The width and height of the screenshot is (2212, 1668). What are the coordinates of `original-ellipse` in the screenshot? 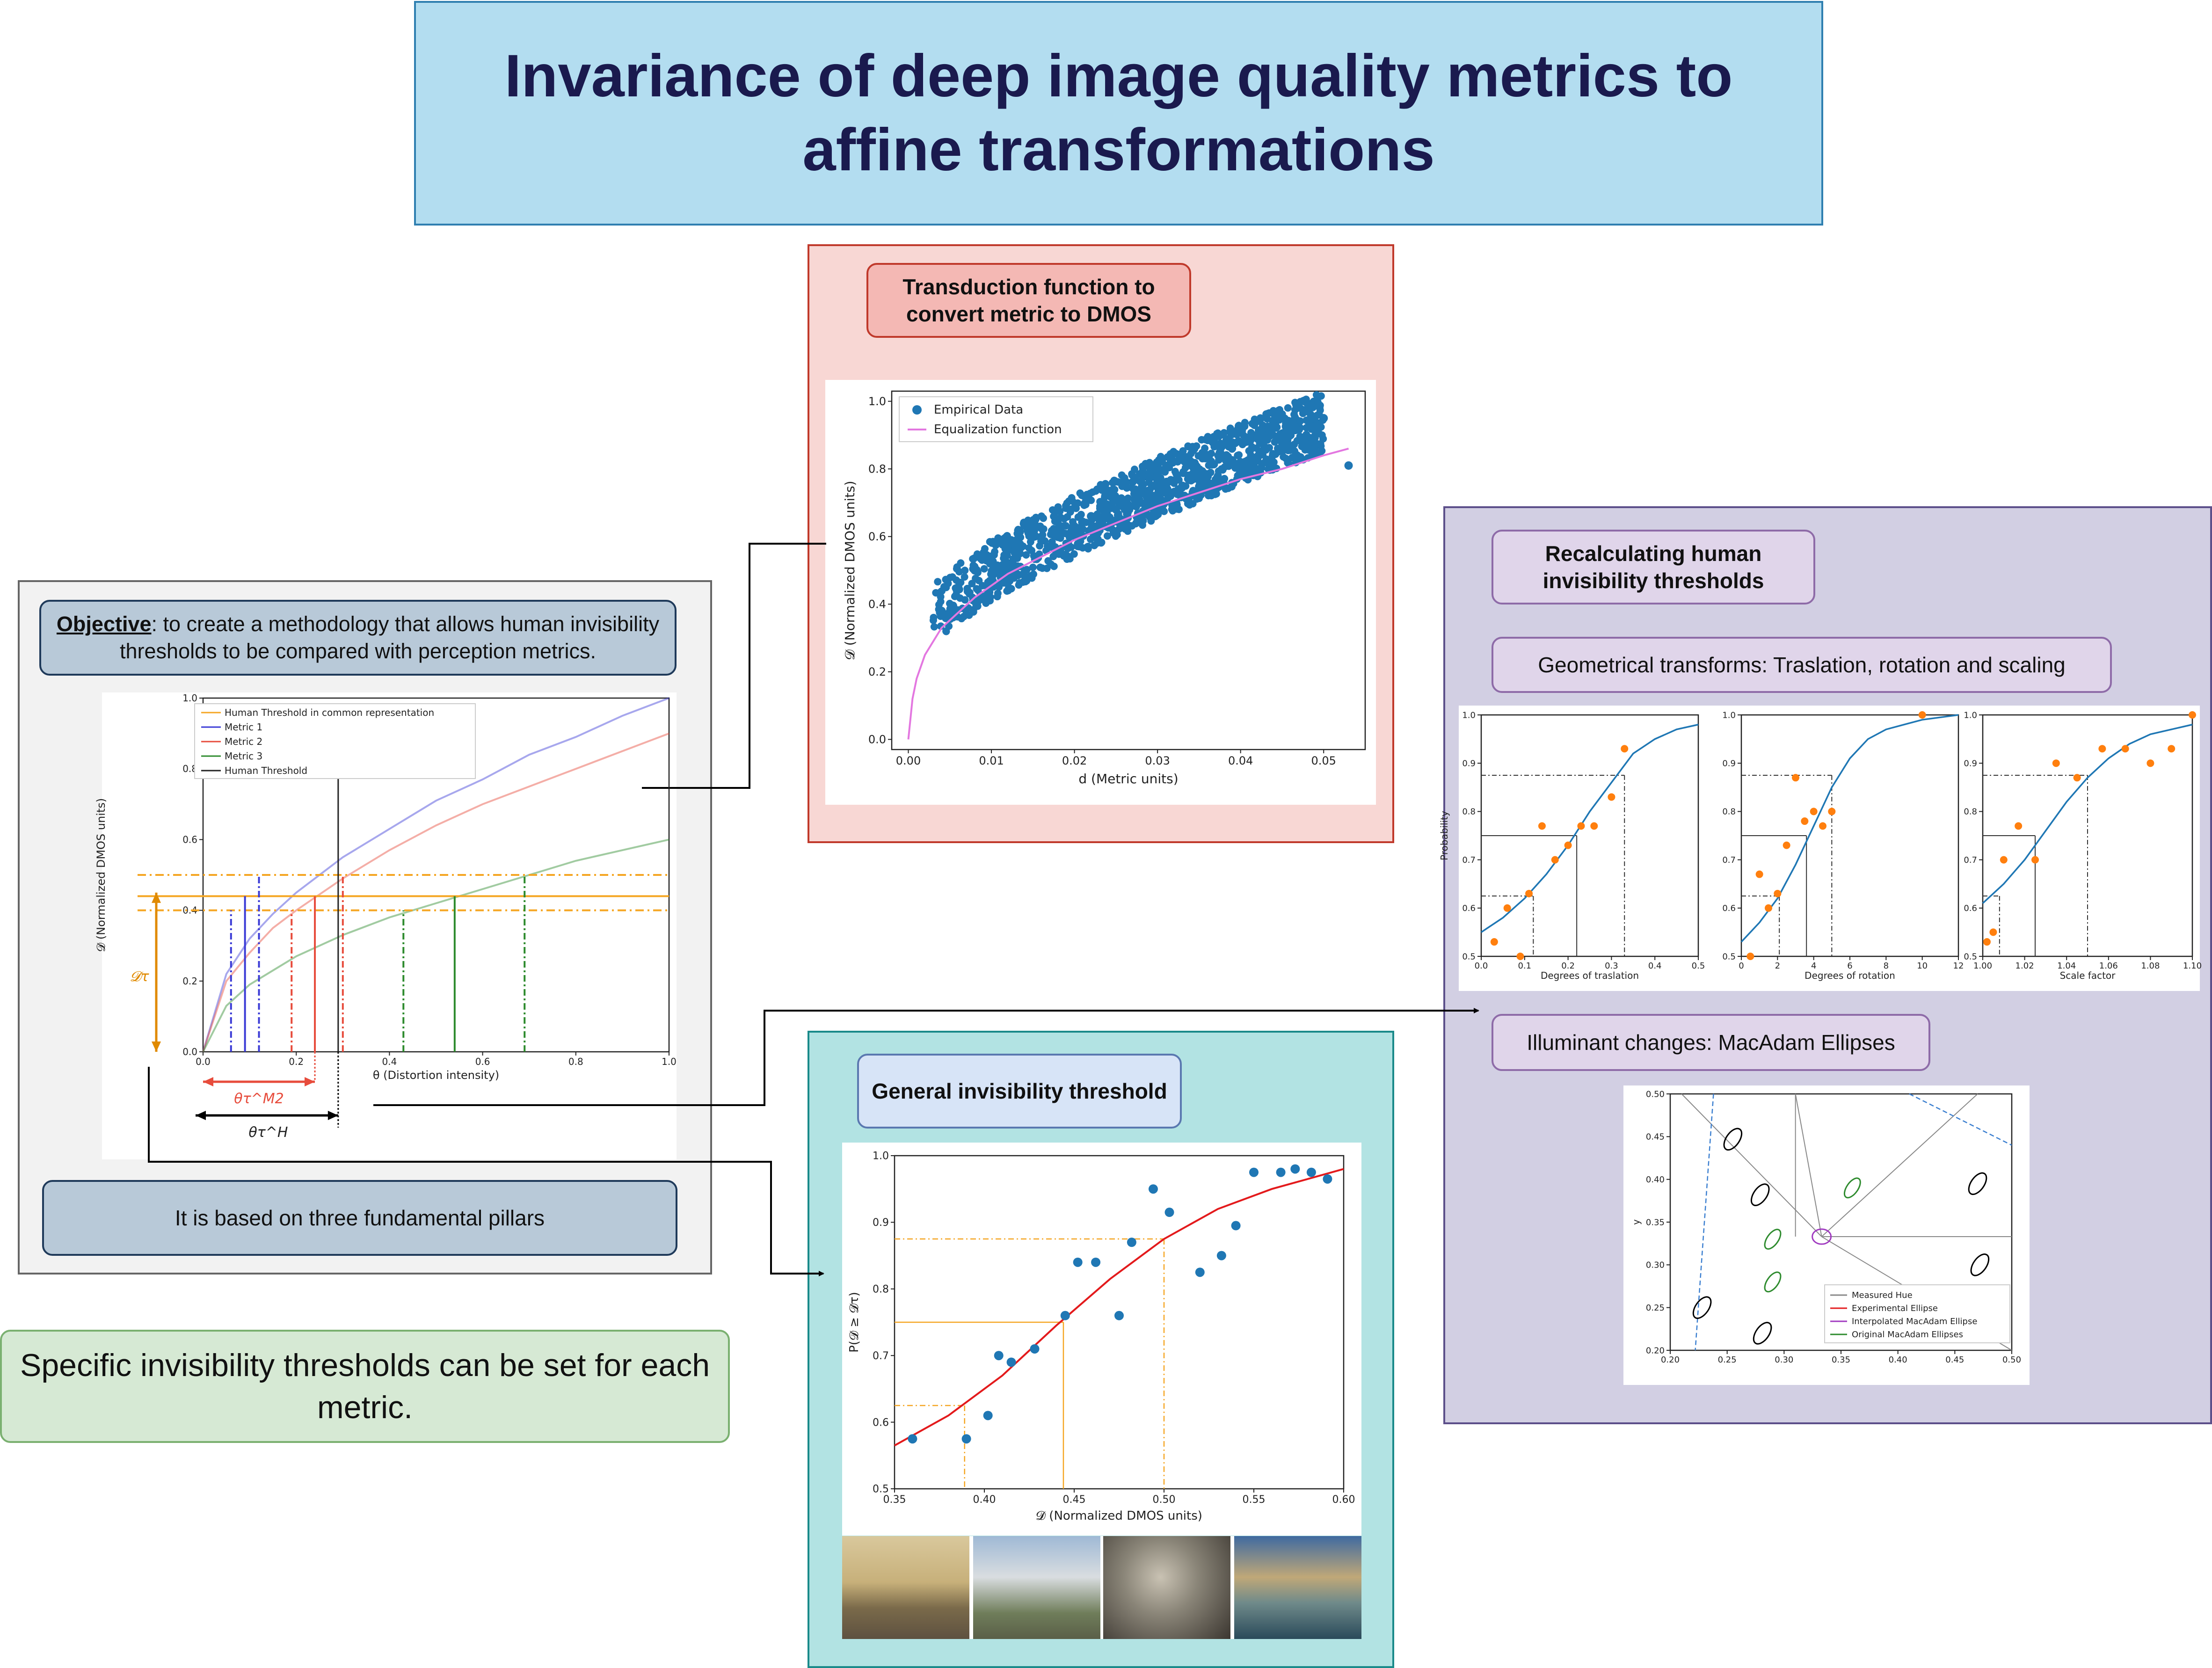 It's located at (1852, 1188).